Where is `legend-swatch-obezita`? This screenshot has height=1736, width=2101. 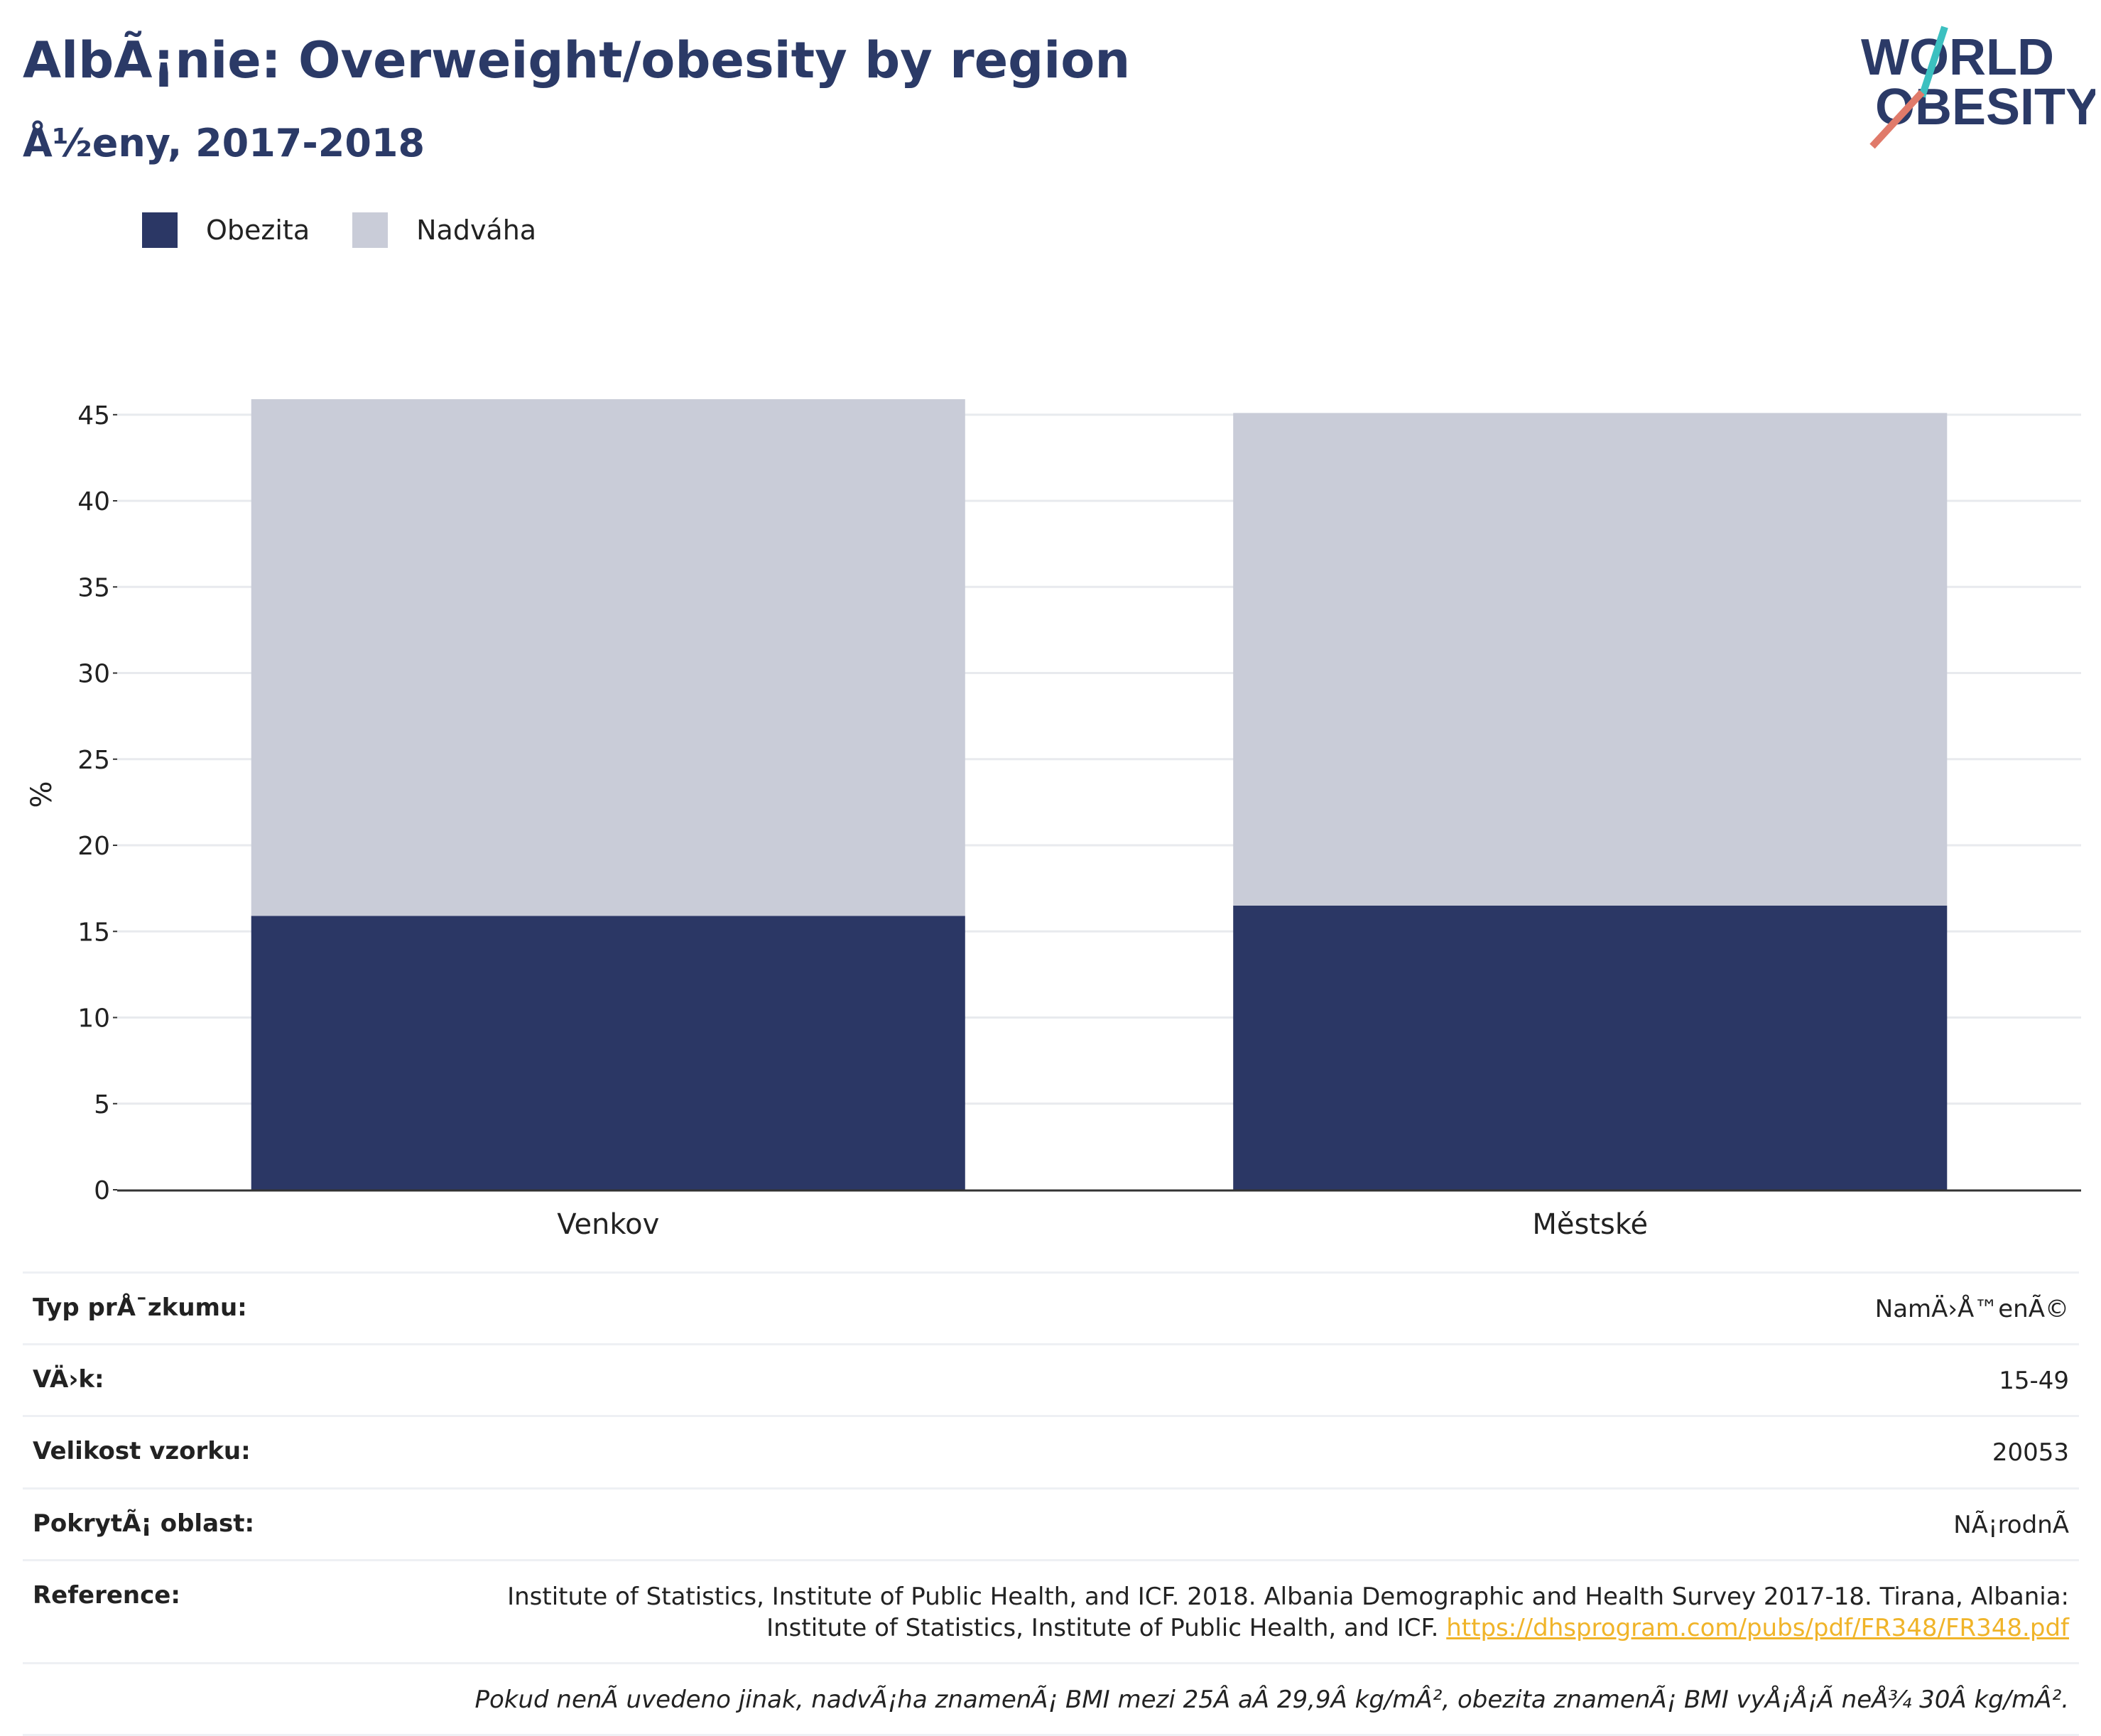 legend-swatch-obezita is located at coordinates (160, 230).